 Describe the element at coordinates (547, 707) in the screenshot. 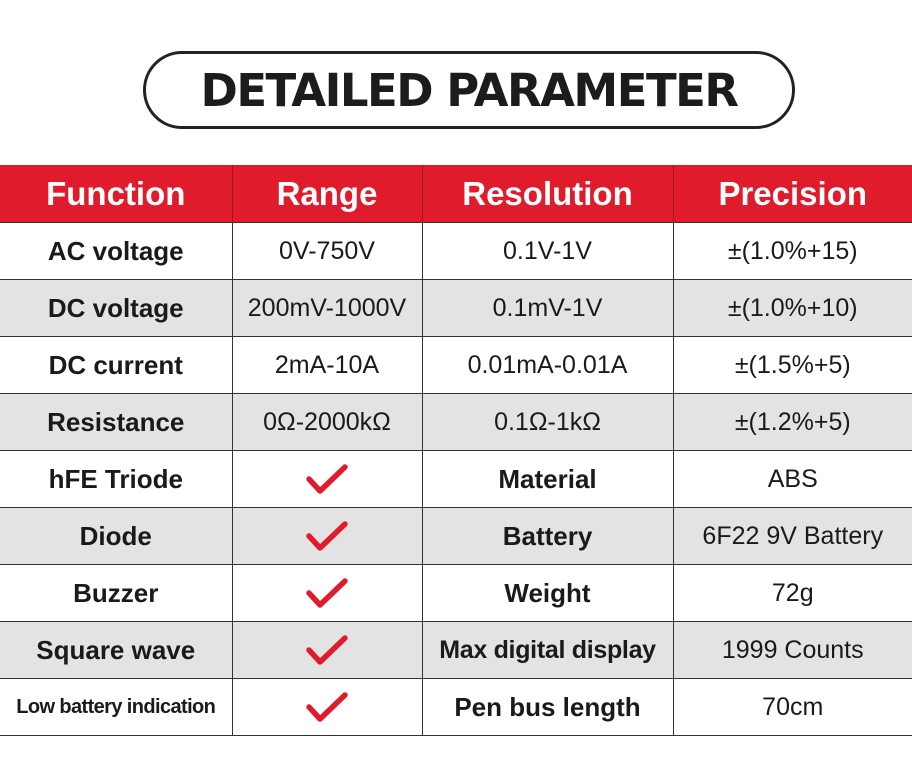

I see `attribute-cell: Pen bus length` at that location.